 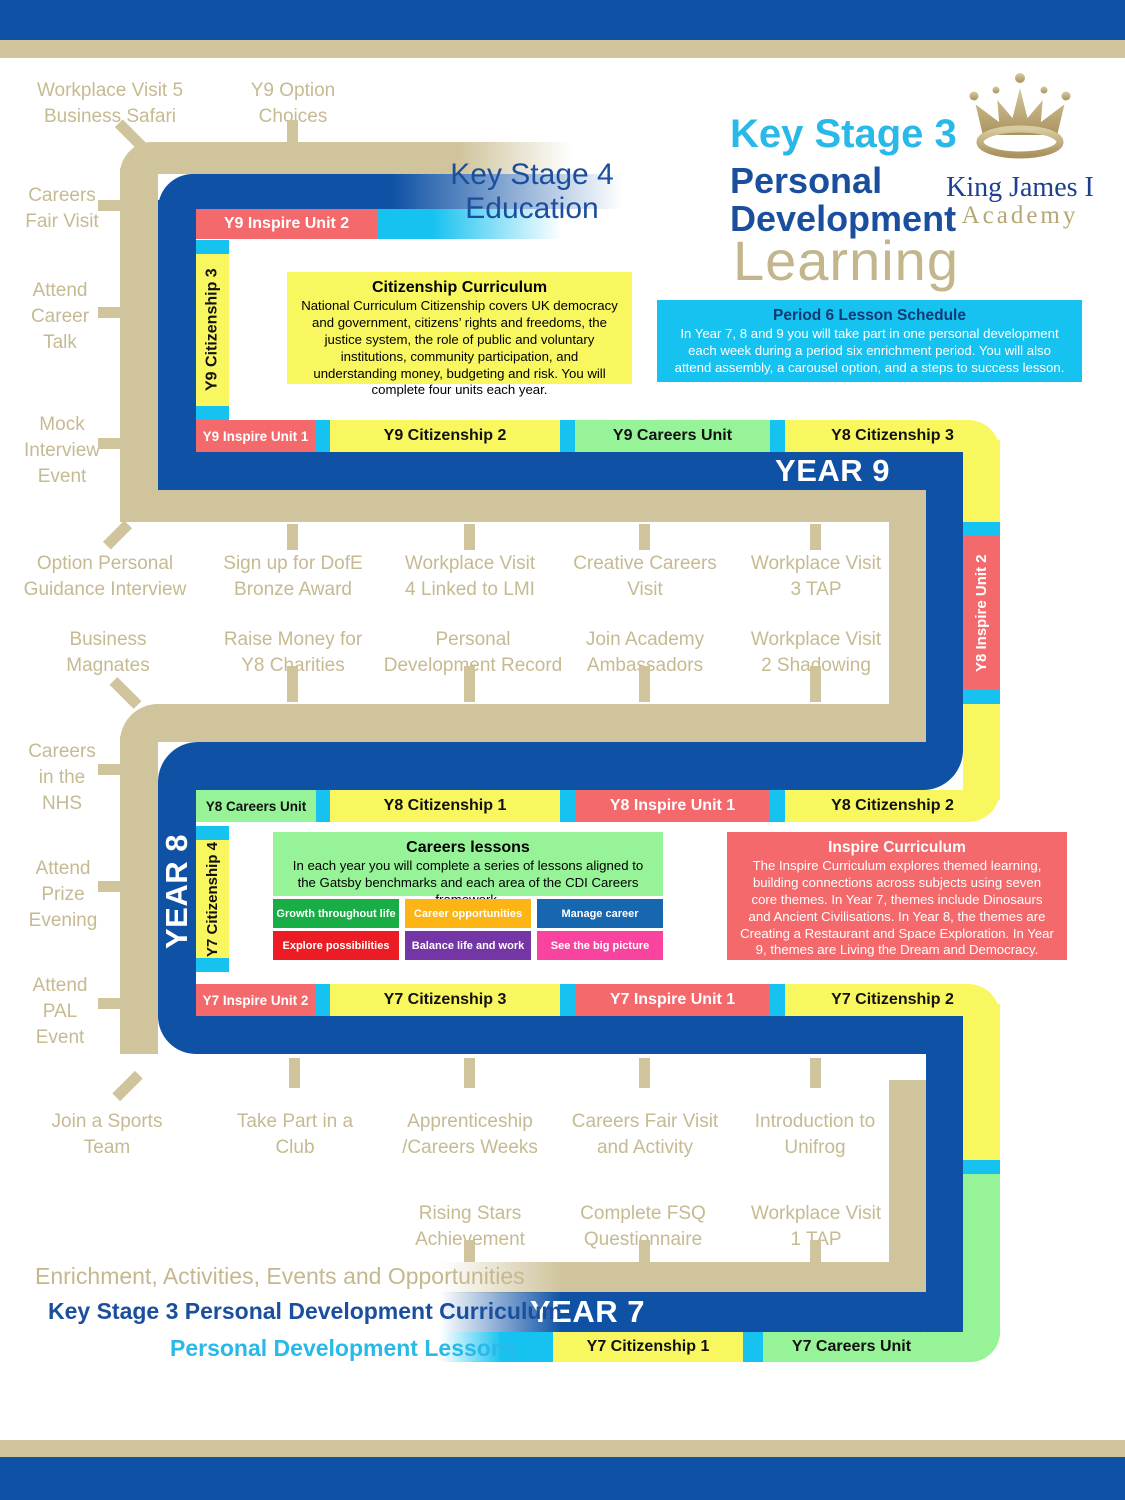 I want to click on crown-icon, so click(x=1020, y=116).